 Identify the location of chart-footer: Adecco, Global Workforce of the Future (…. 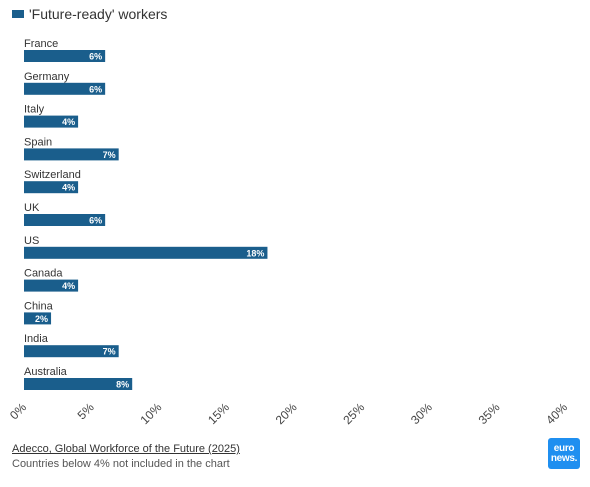
(126, 457).